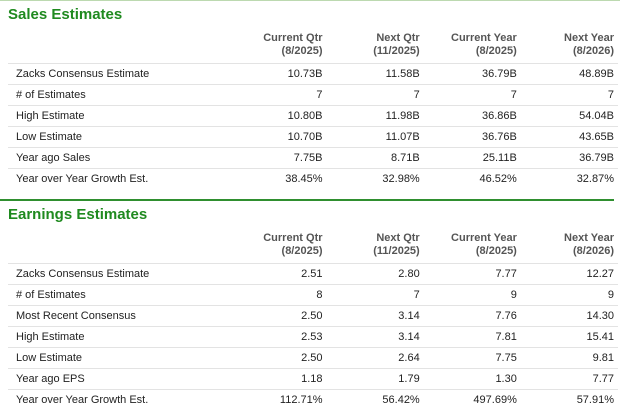  I want to click on value-cell: 7.77, so click(472, 274).